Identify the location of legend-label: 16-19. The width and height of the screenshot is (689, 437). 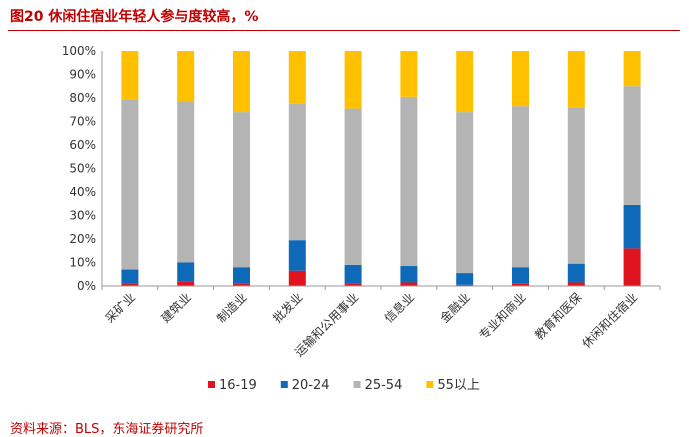
(238, 385).